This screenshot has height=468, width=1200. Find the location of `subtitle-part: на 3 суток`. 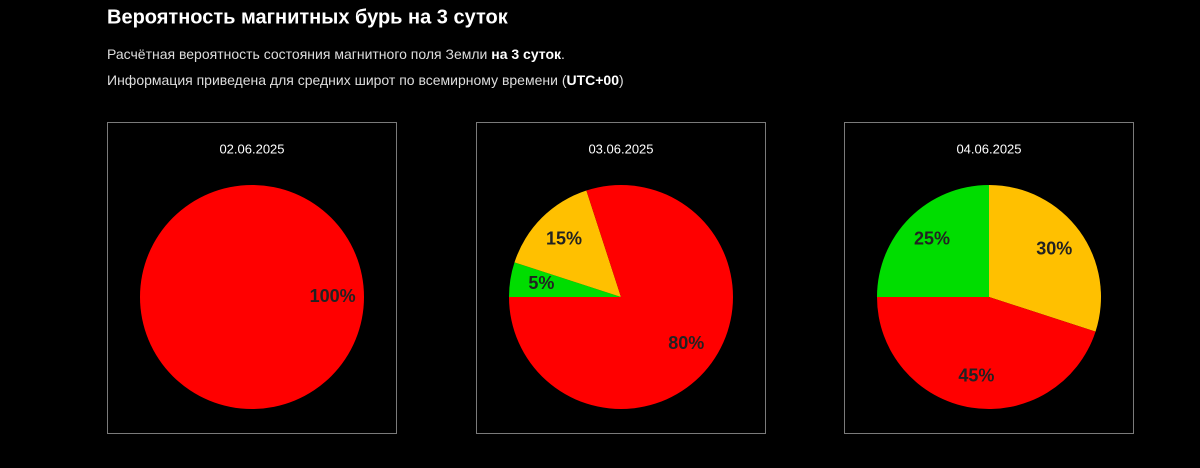

subtitle-part: на 3 суток is located at coordinates (526, 54).